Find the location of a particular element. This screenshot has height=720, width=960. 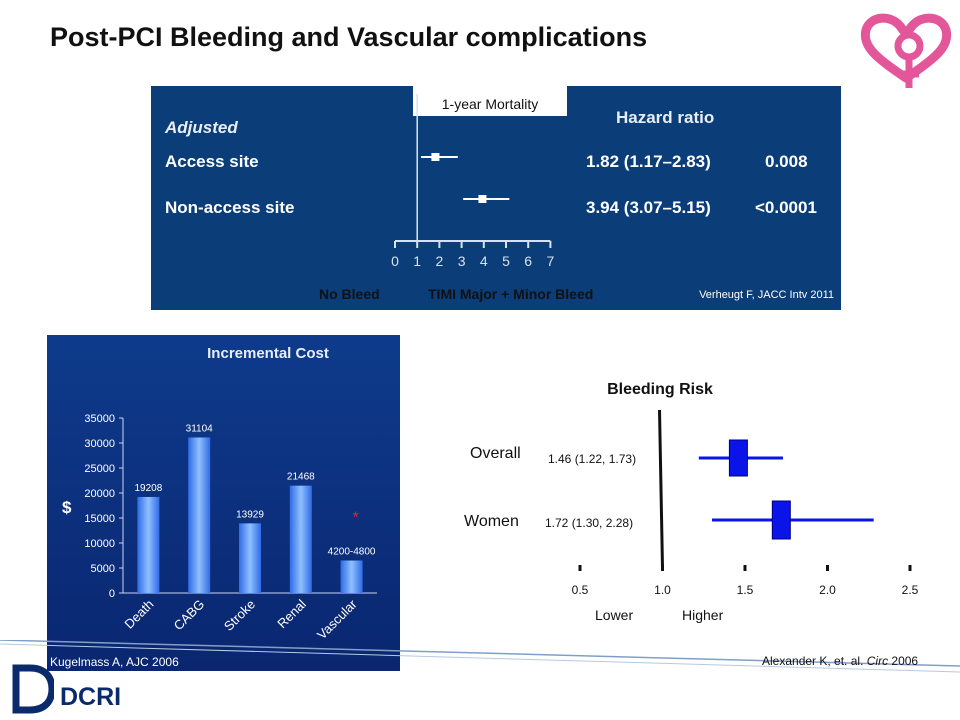

forest1-tick-label: 6 is located at coordinates (528, 261).